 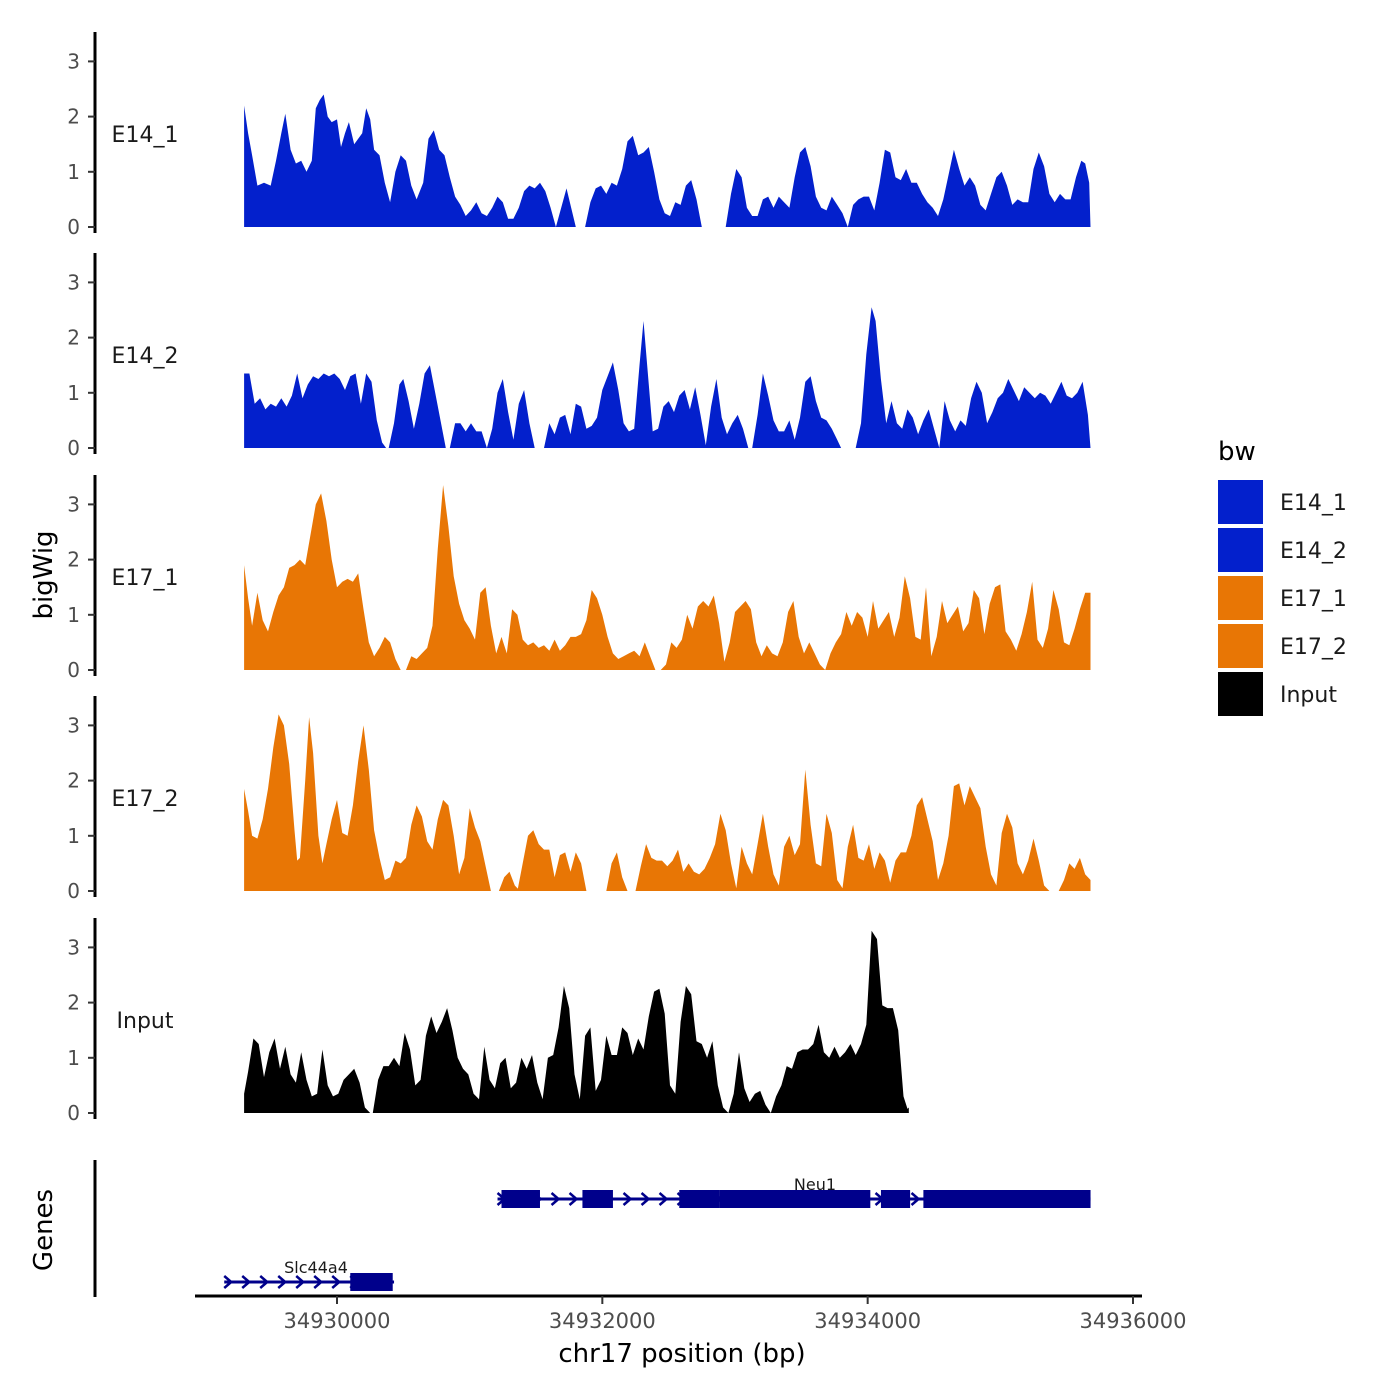 What do you see at coordinates (579, 799) in the screenshot?
I see `panel-E17_2: 0 1 2 3 E17_2` at bounding box center [579, 799].